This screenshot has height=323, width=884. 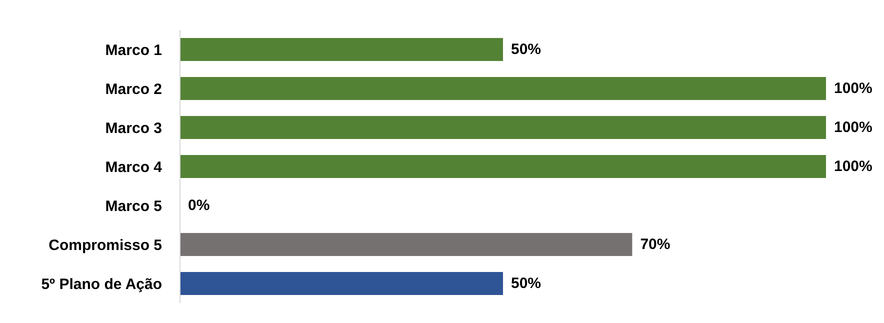 What do you see at coordinates (133, 89) in the screenshot?
I see `y-tick-label: Marco 2` at bounding box center [133, 89].